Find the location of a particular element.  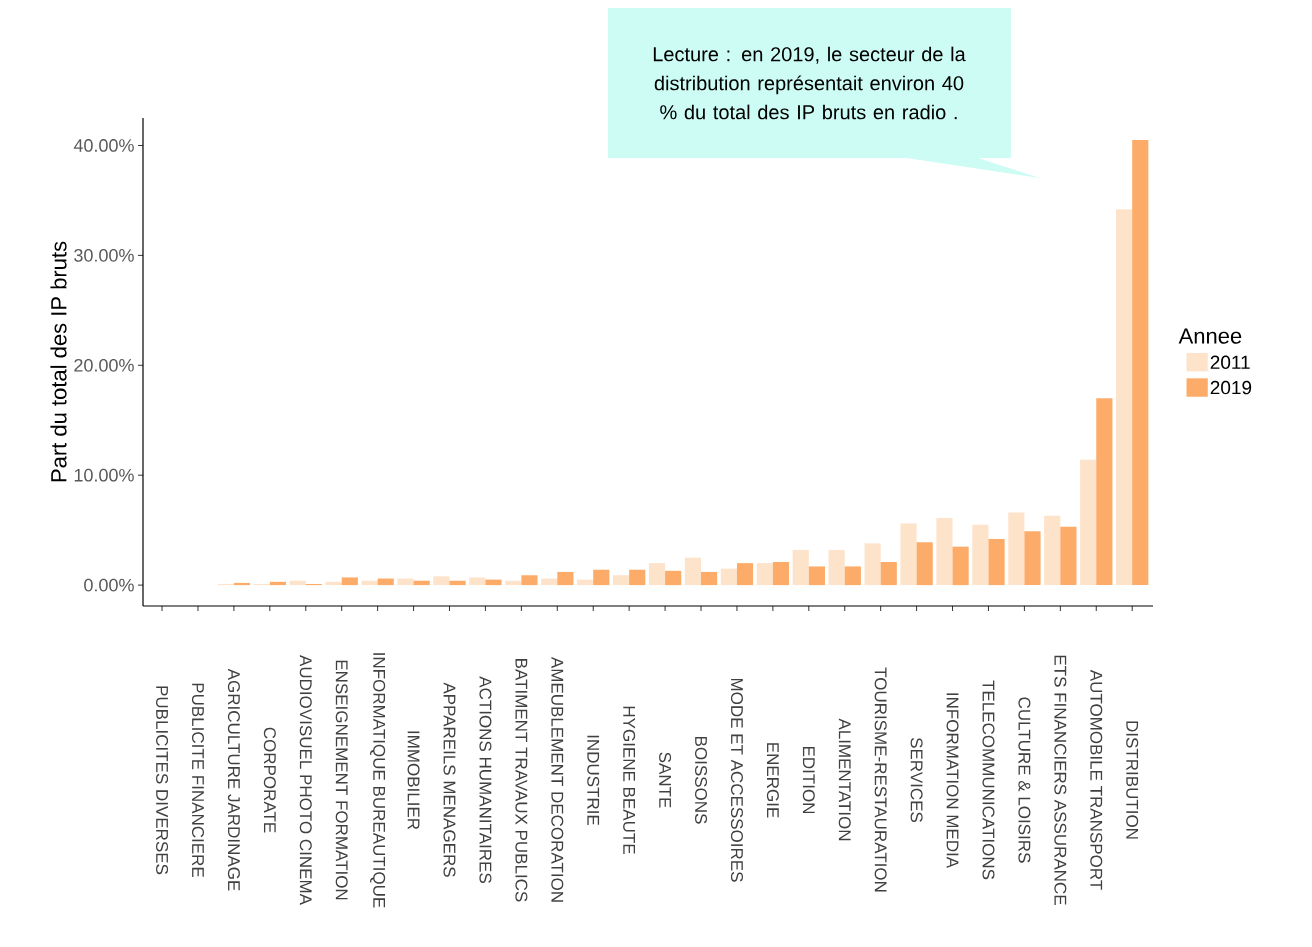

legend-label: 2019 is located at coordinates (1231, 387).